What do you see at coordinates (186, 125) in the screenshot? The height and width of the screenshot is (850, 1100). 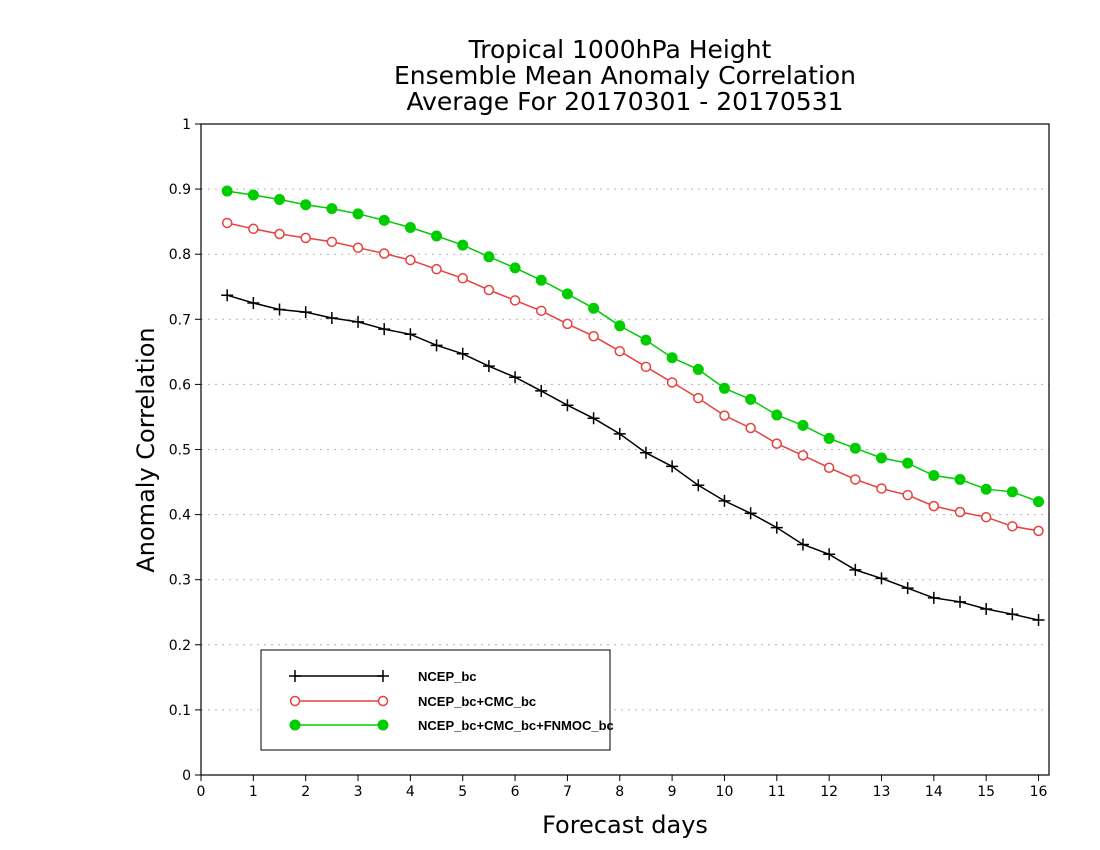 I see `y-tick-label: 1` at bounding box center [186, 125].